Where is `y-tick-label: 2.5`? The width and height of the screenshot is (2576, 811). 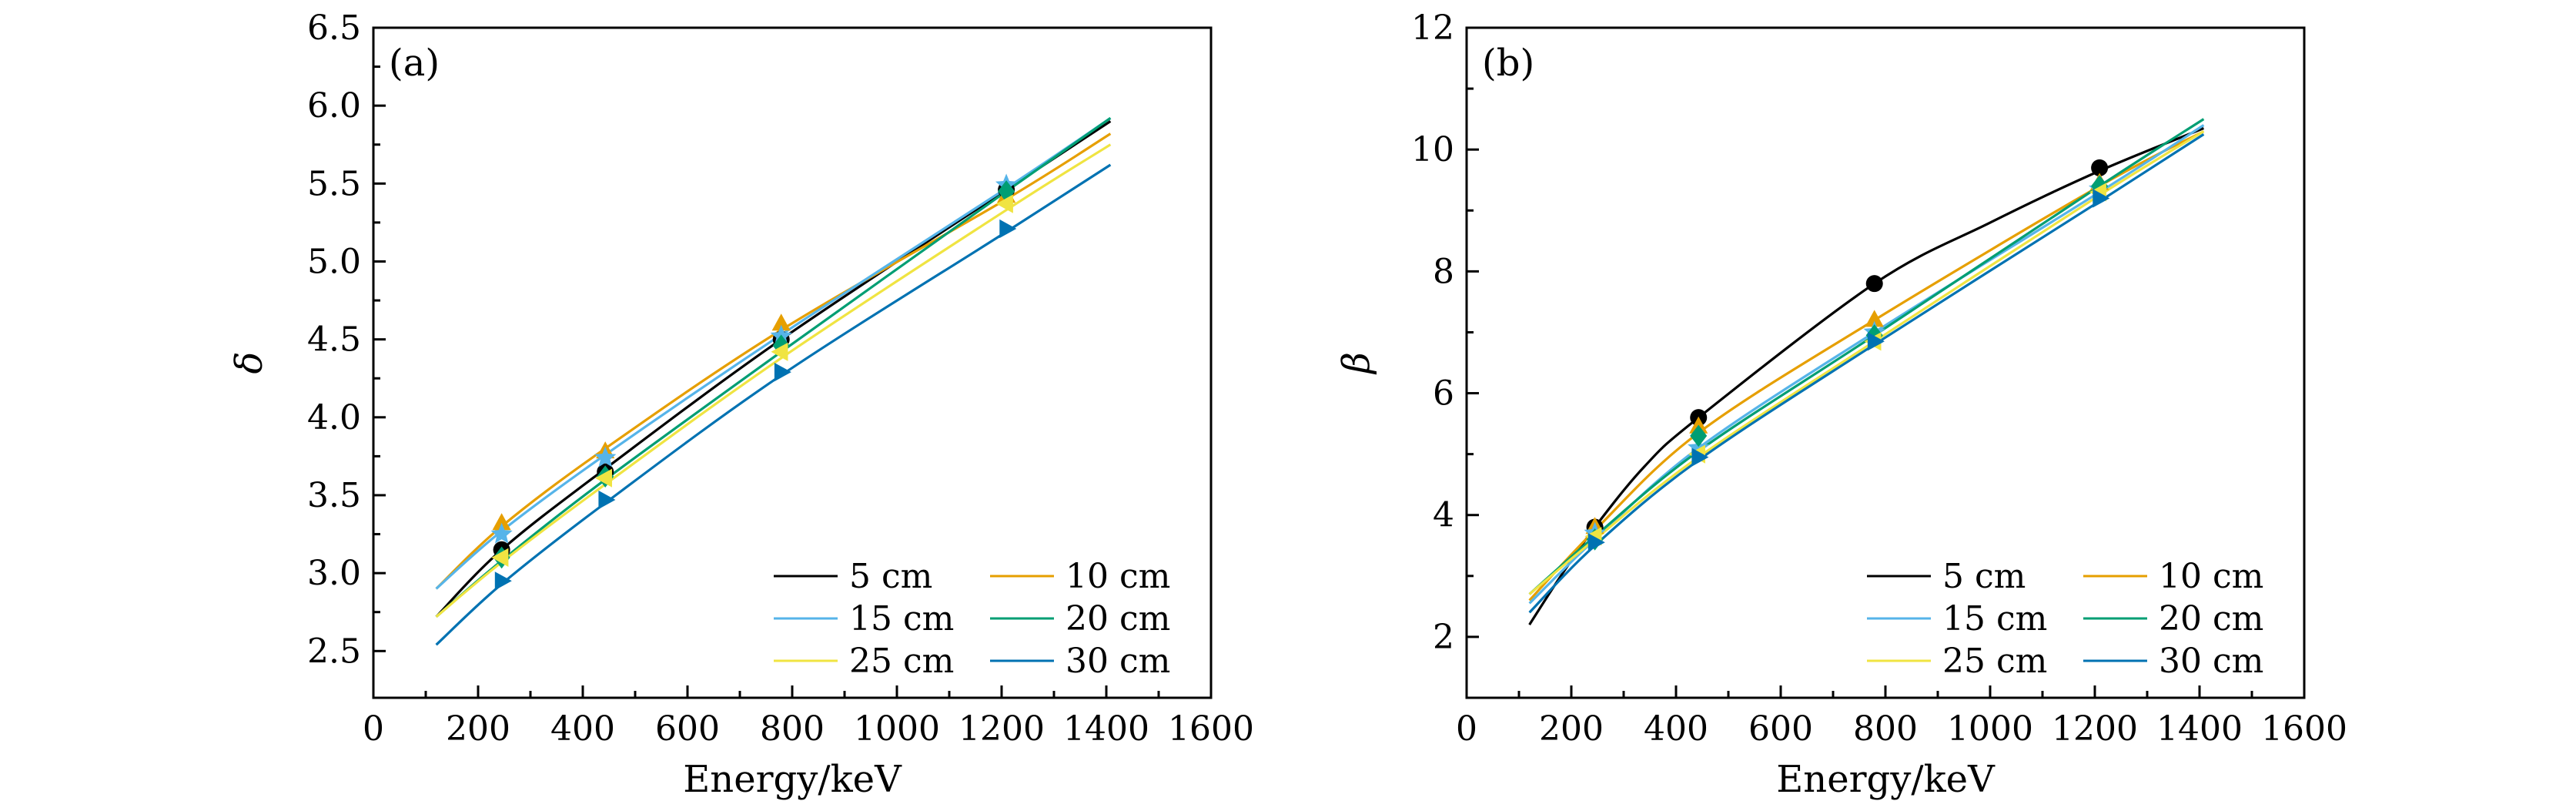
y-tick-label: 2.5 is located at coordinates (334, 651).